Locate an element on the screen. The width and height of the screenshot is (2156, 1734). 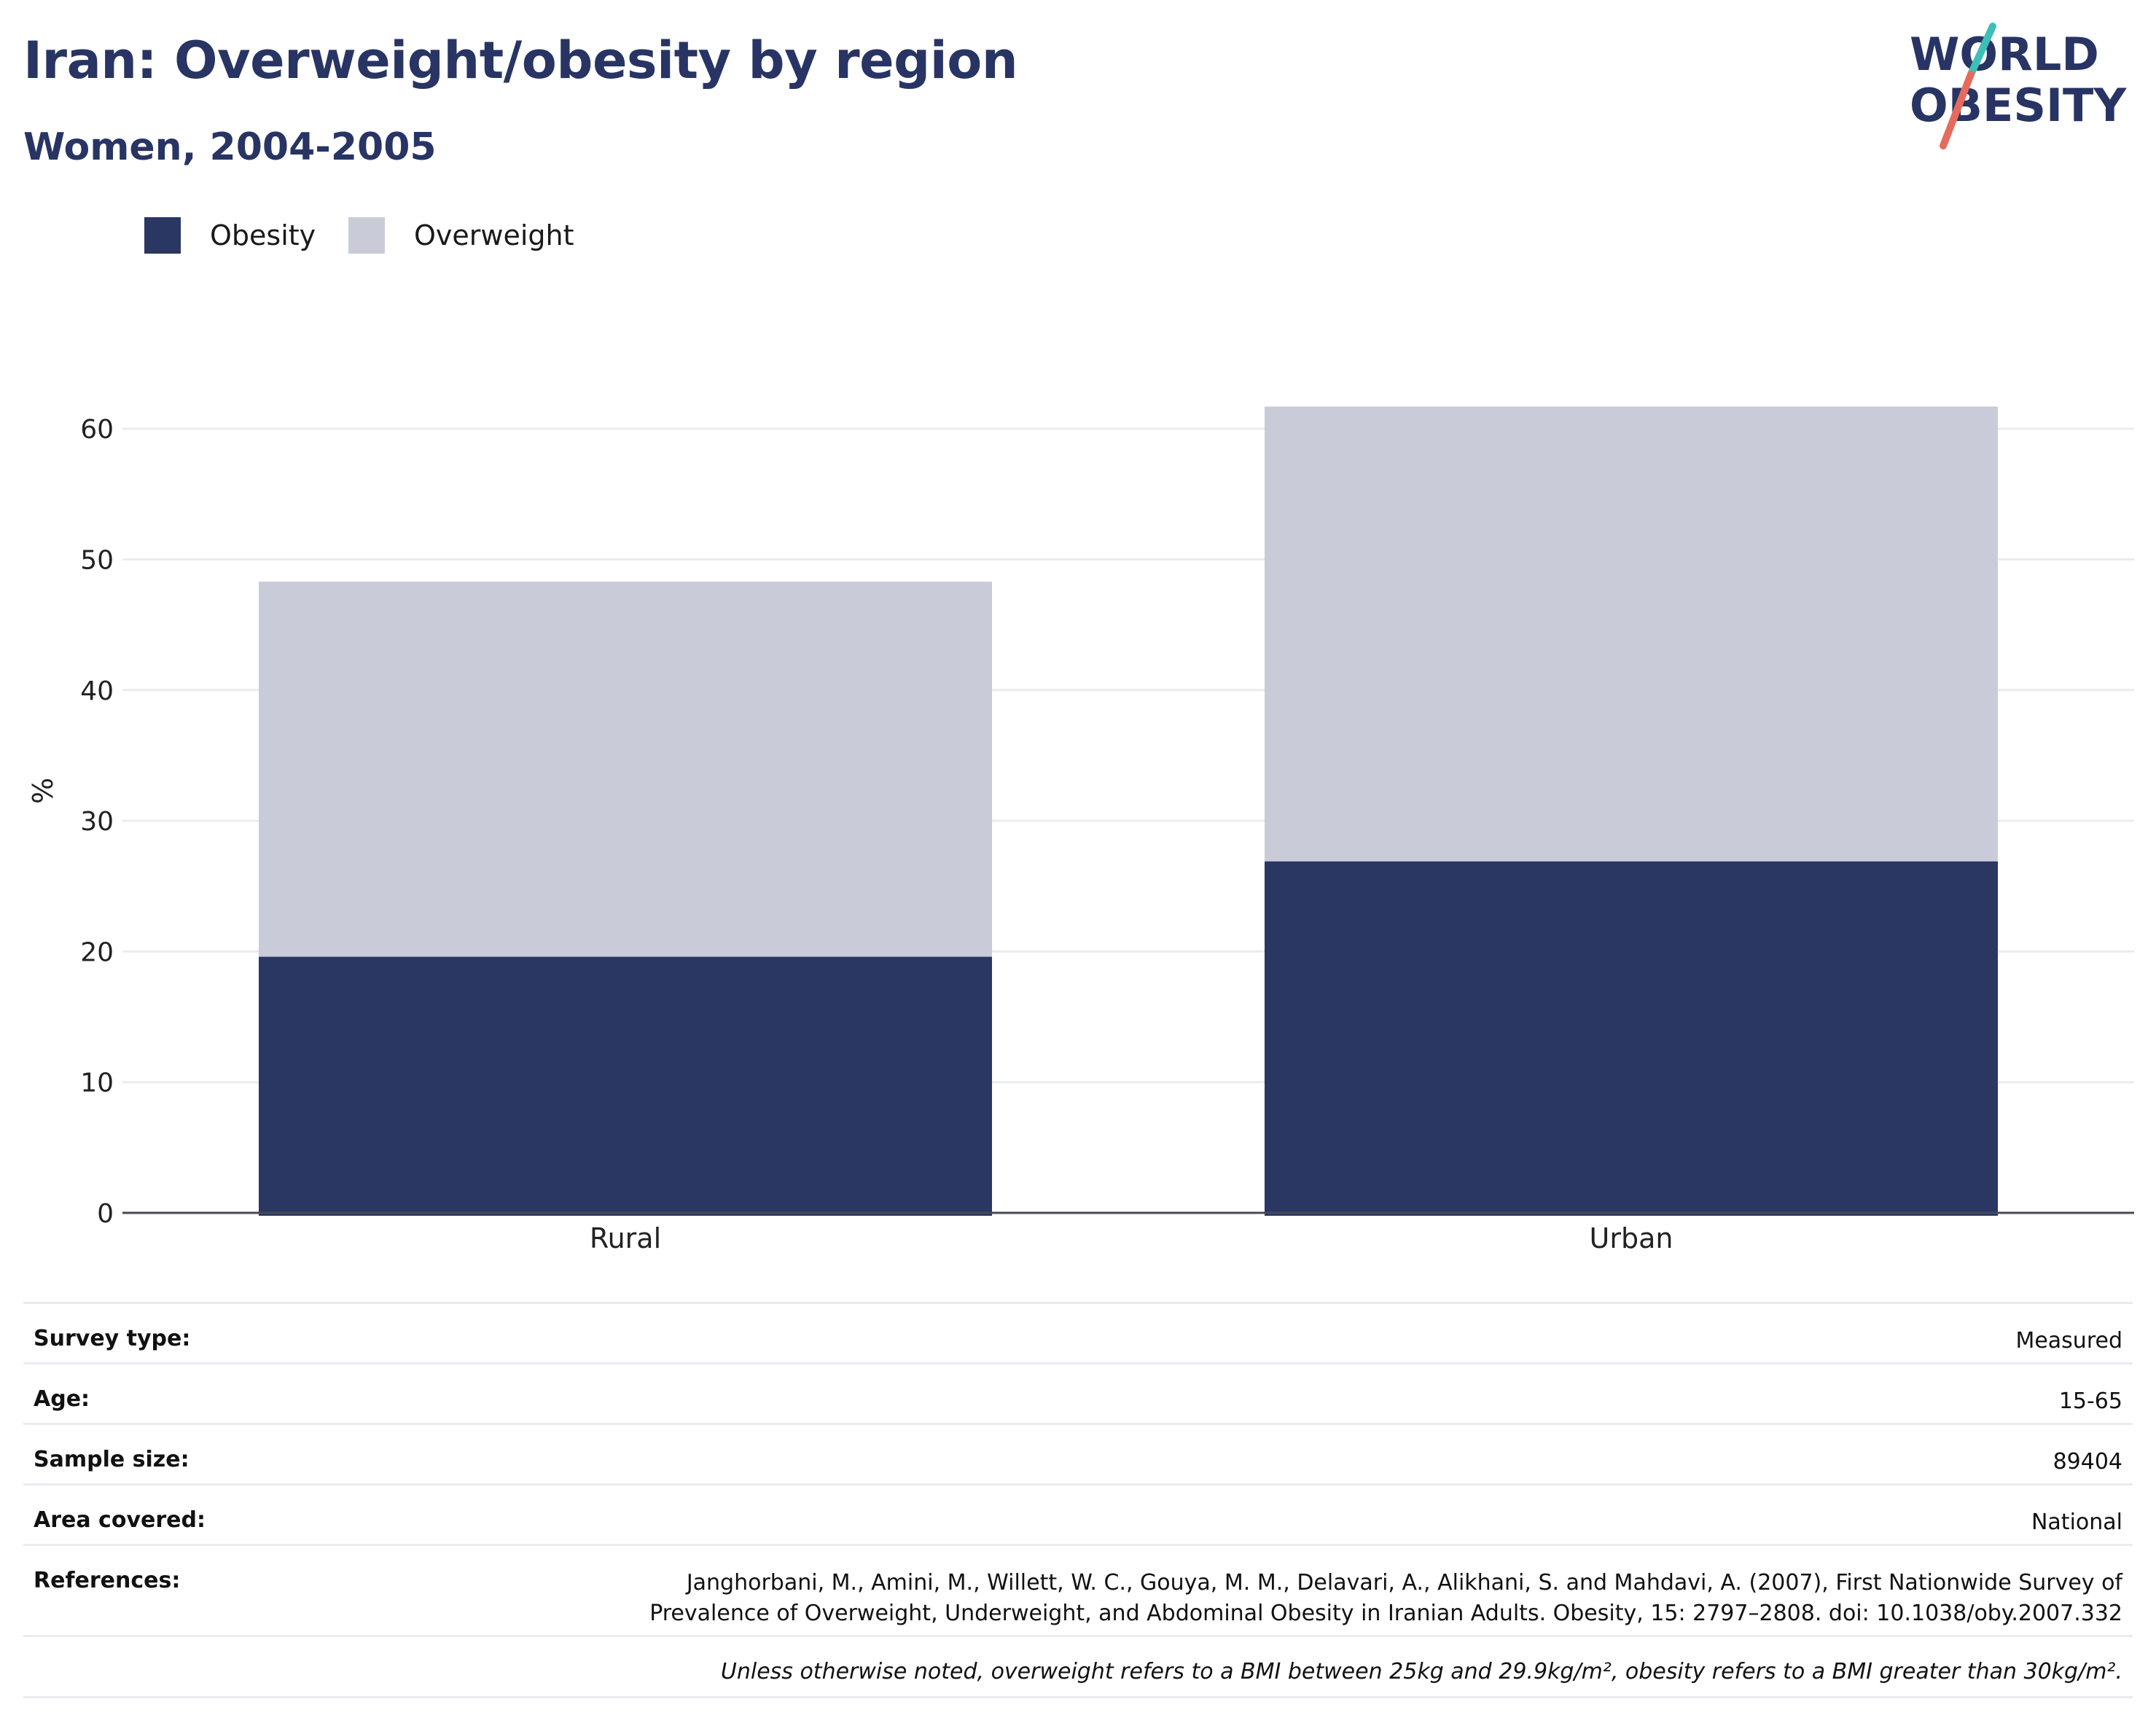
bar-overweight-rural is located at coordinates (625, 769).